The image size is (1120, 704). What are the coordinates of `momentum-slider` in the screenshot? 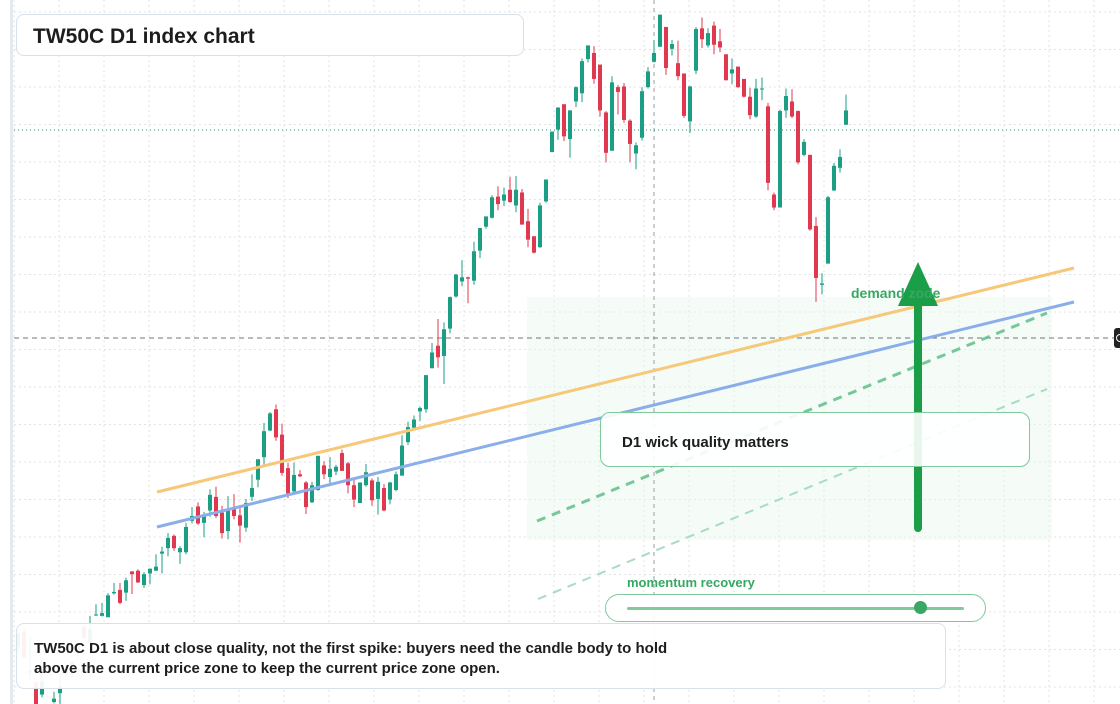 It's located at (795, 608).